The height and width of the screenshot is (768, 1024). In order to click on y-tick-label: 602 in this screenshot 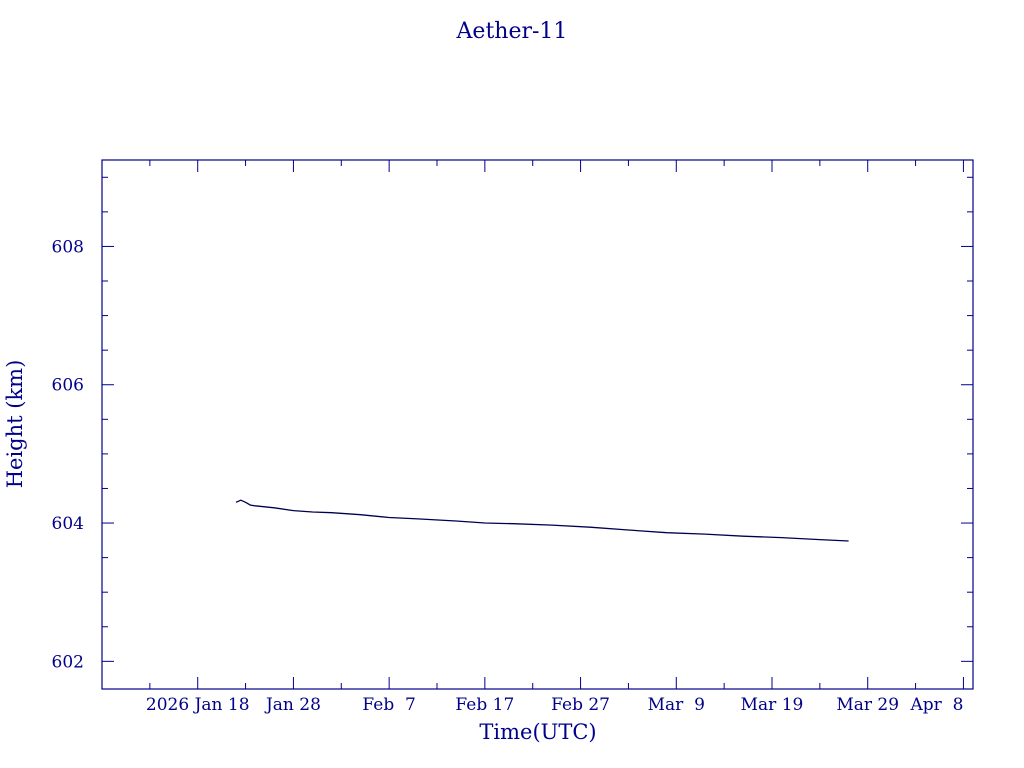, I will do `click(68, 662)`.